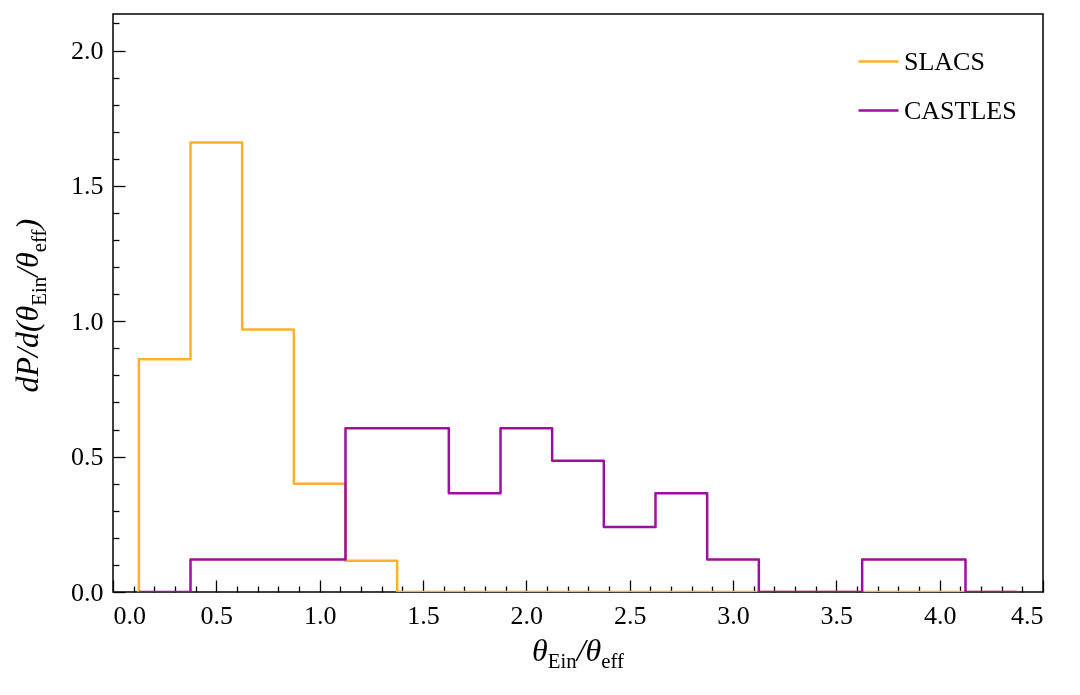 The width and height of the screenshot is (1080, 695). Describe the element at coordinates (87, 457) in the screenshot. I see `y-tick-label: 0.5` at that location.